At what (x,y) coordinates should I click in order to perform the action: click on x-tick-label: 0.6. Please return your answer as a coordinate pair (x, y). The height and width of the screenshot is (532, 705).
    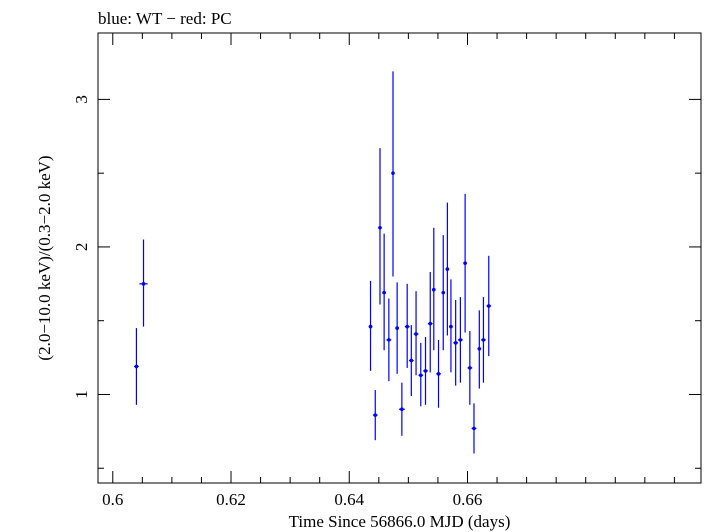
    Looking at the image, I should click on (112, 499).